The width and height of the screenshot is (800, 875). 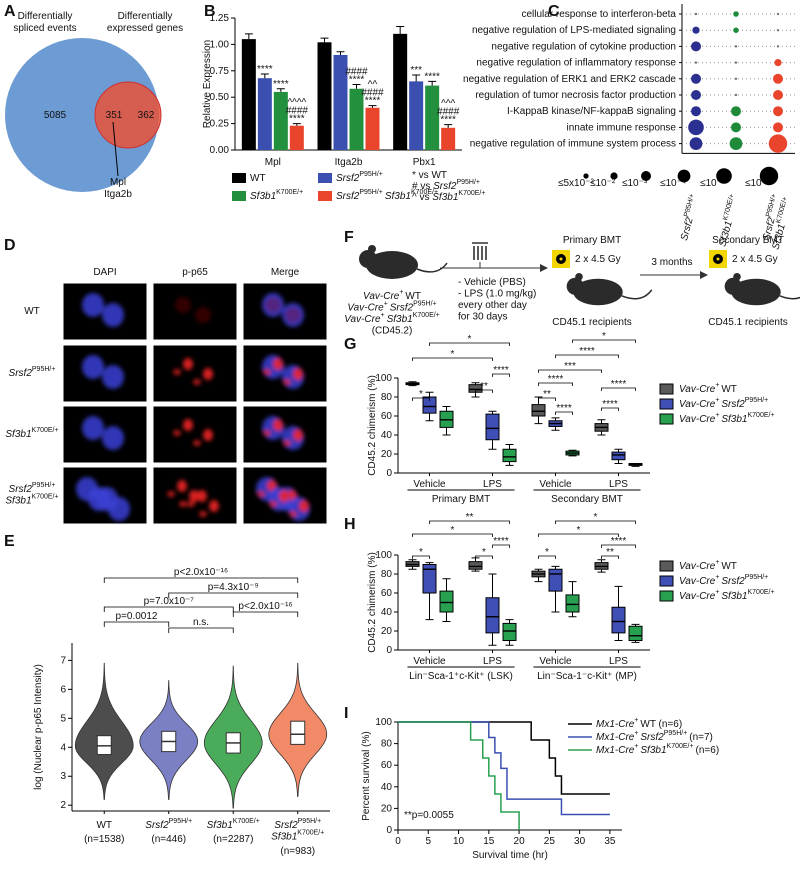 What do you see at coordinates (168, 839) in the screenshot?
I see `n-label: (n=446)` at bounding box center [168, 839].